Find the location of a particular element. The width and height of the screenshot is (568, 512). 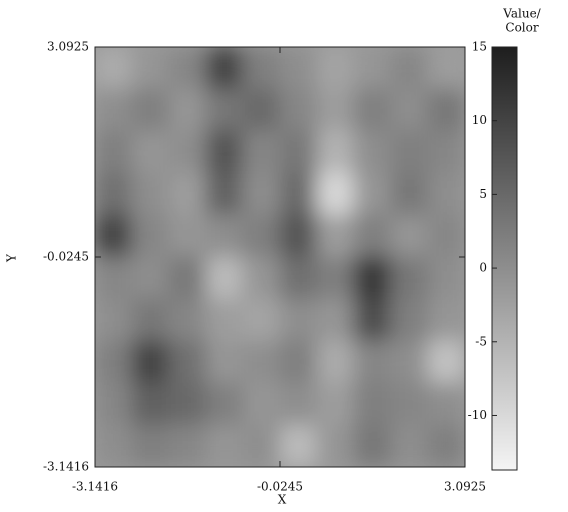

x-tick-label: -3.1416 is located at coordinates (95, 487).